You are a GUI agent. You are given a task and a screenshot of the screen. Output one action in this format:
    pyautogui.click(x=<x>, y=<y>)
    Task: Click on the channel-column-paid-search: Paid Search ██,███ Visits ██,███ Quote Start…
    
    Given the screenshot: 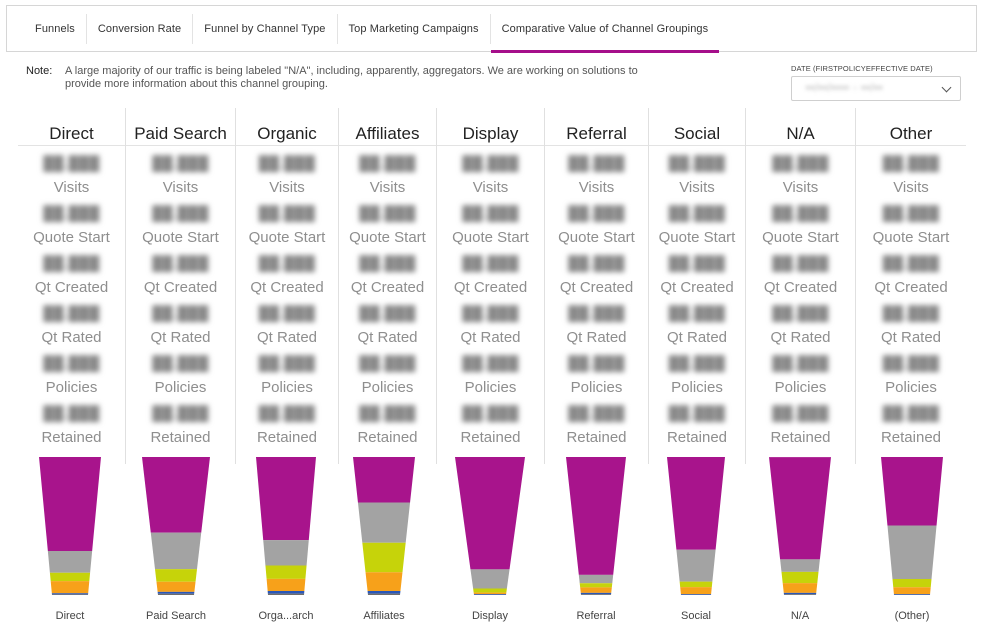 What is the action you would take?
    pyautogui.click(x=180, y=286)
    